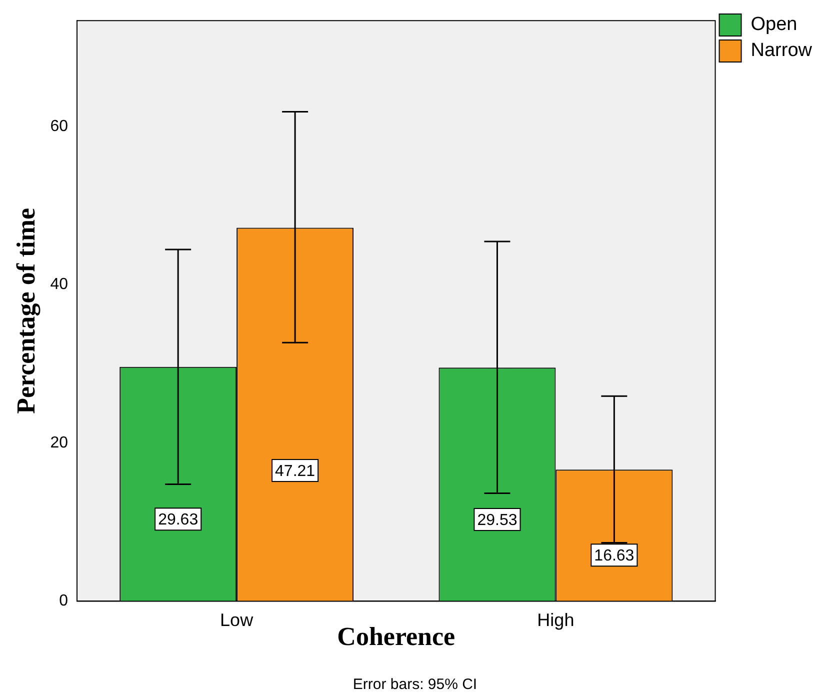 Image resolution: width=830 pixels, height=700 pixels. Describe the element at coordinates (614, 556) in the screenshot. I see `data-label: 16.63` at that location.